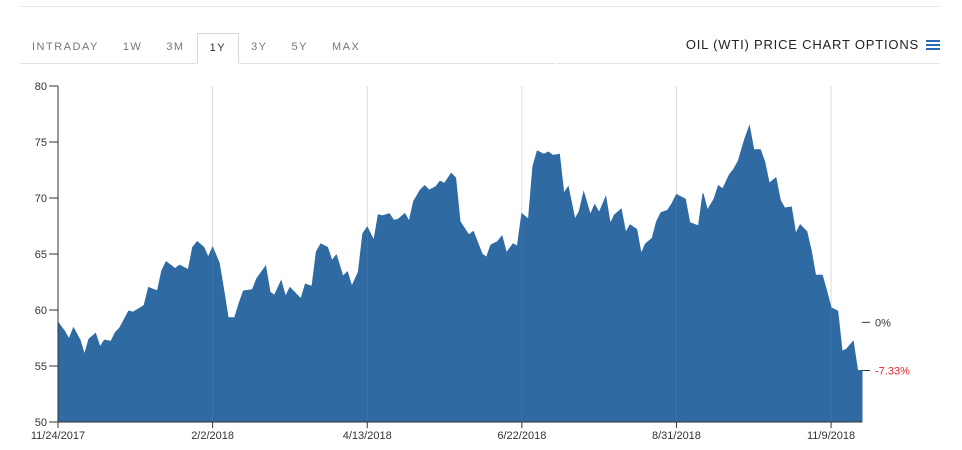 The image size is (962, 450). Describe the element at coordinates (58, 436) in the screenshot. I see `x-tick-label: 11/24/2017` at that location.